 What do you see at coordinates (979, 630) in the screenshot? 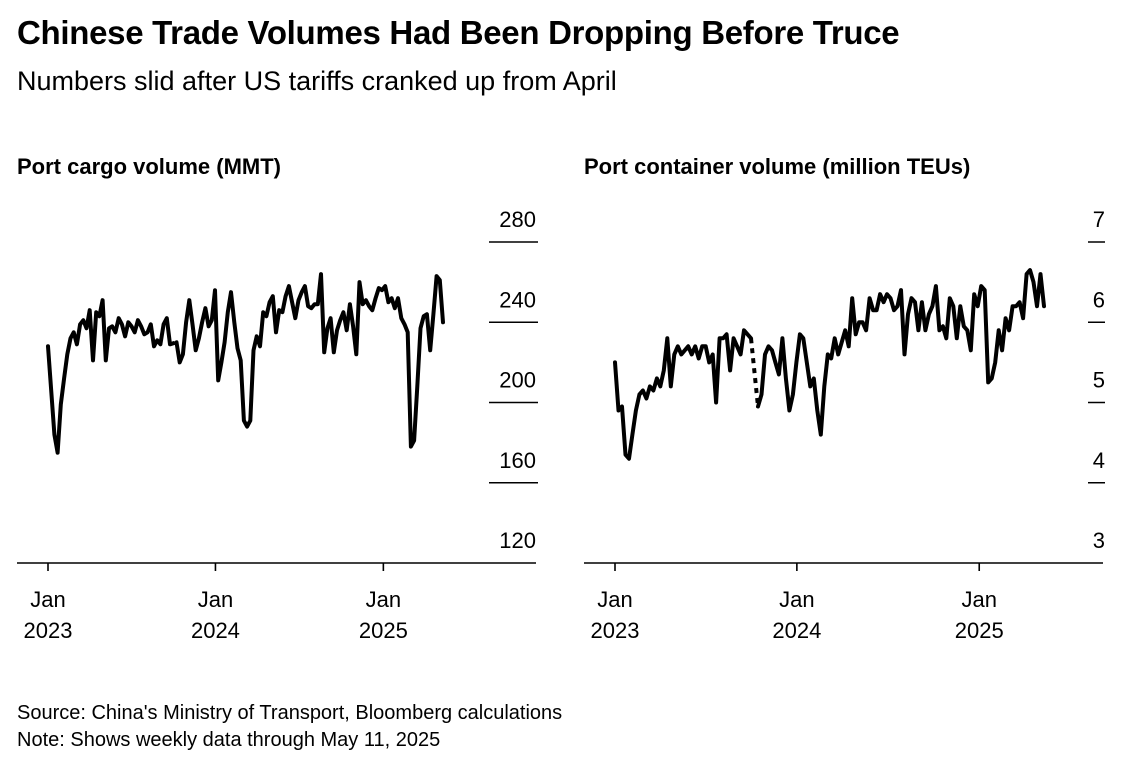
I see `container-xtick-label: 2025` at bounding box center [979, 630].